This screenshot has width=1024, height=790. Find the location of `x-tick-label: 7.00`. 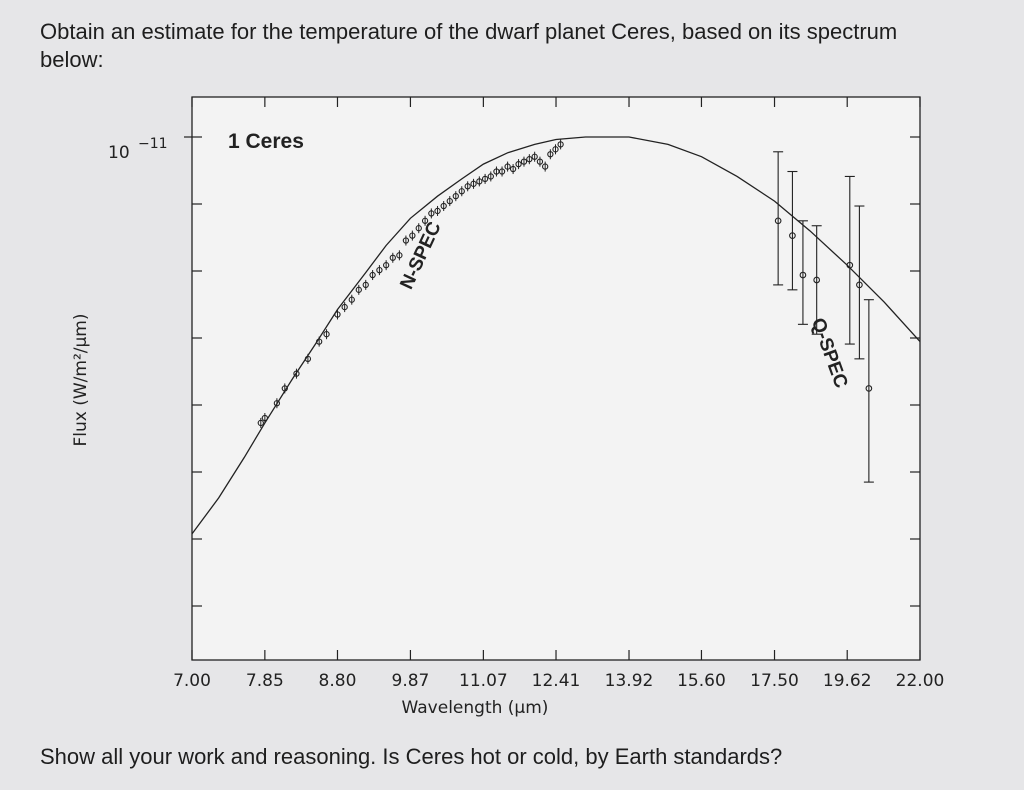

x-tick-label: 7.00 is located at coordinates (192, 681).